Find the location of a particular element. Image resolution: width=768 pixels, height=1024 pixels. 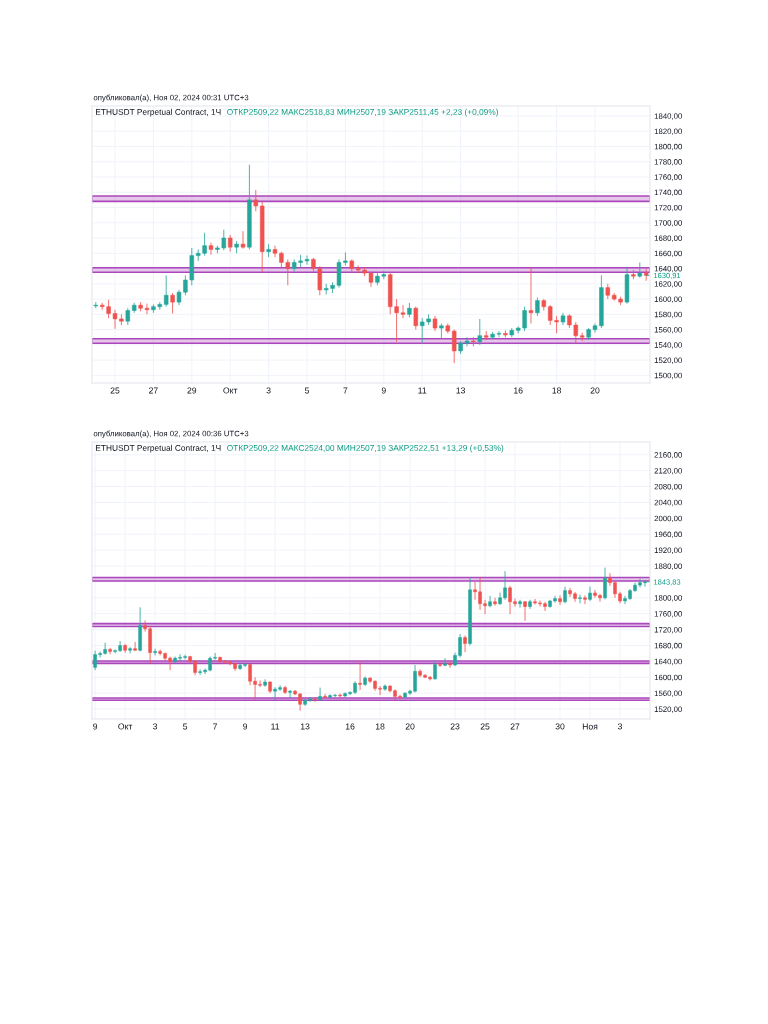

x-tick-label: Ноя is located at coordinates (590, 726).